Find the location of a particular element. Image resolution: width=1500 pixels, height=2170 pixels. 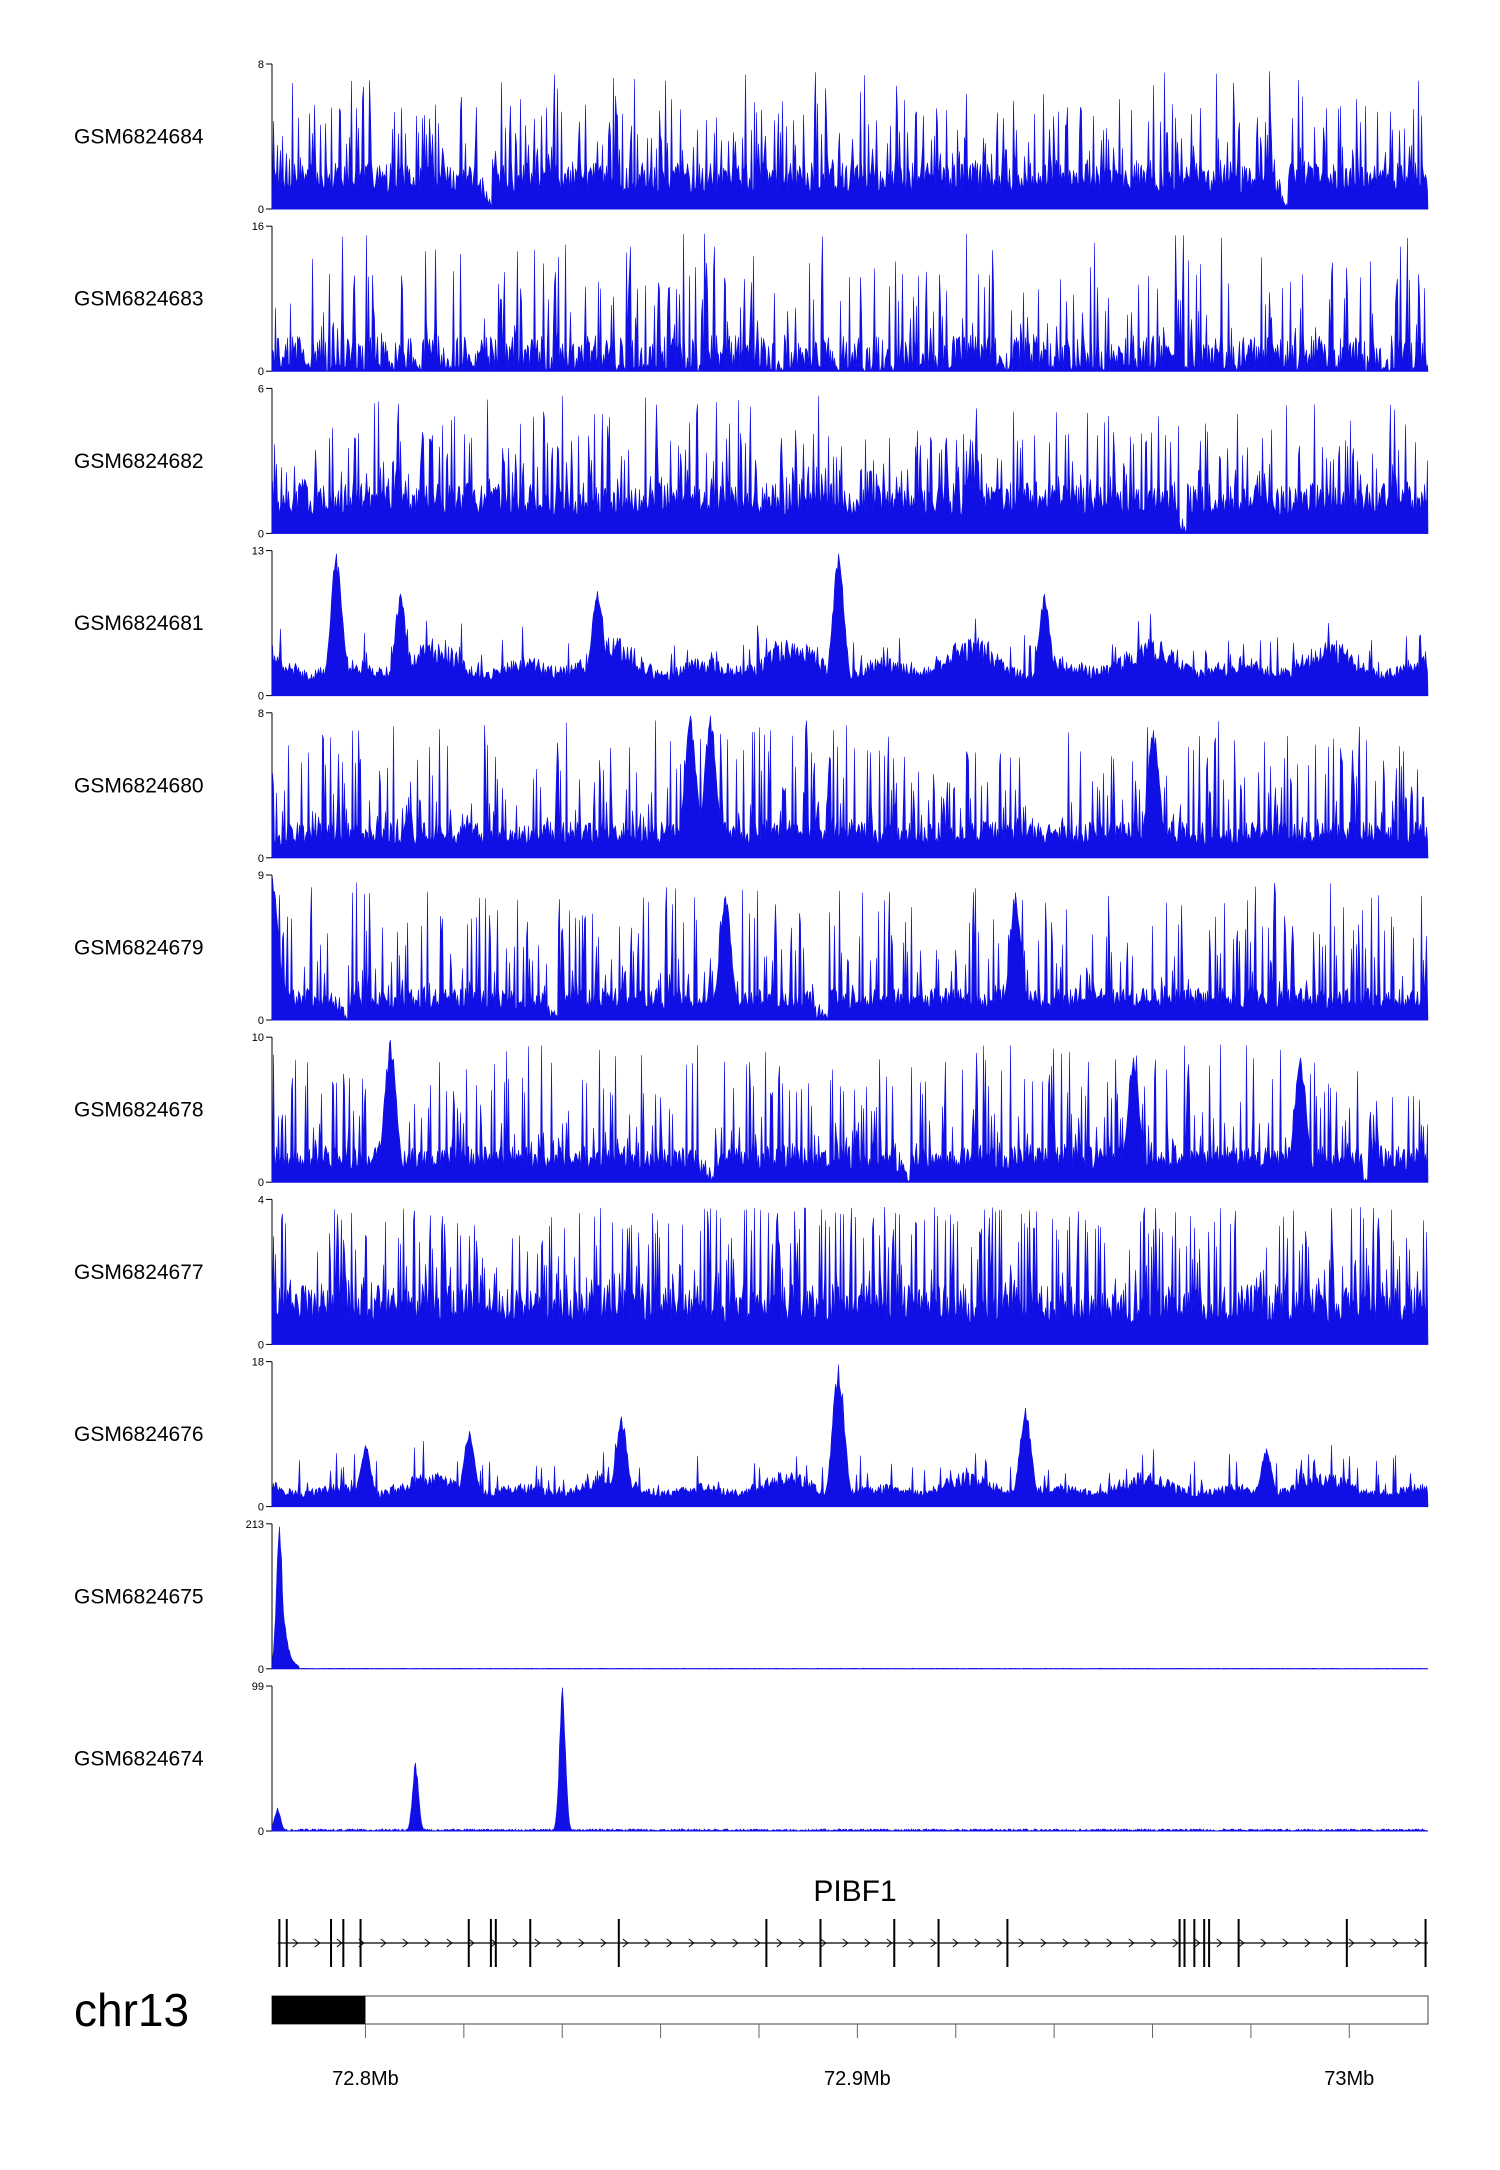

track-label: GSM6824674 is located at coordinates (139, 1759).